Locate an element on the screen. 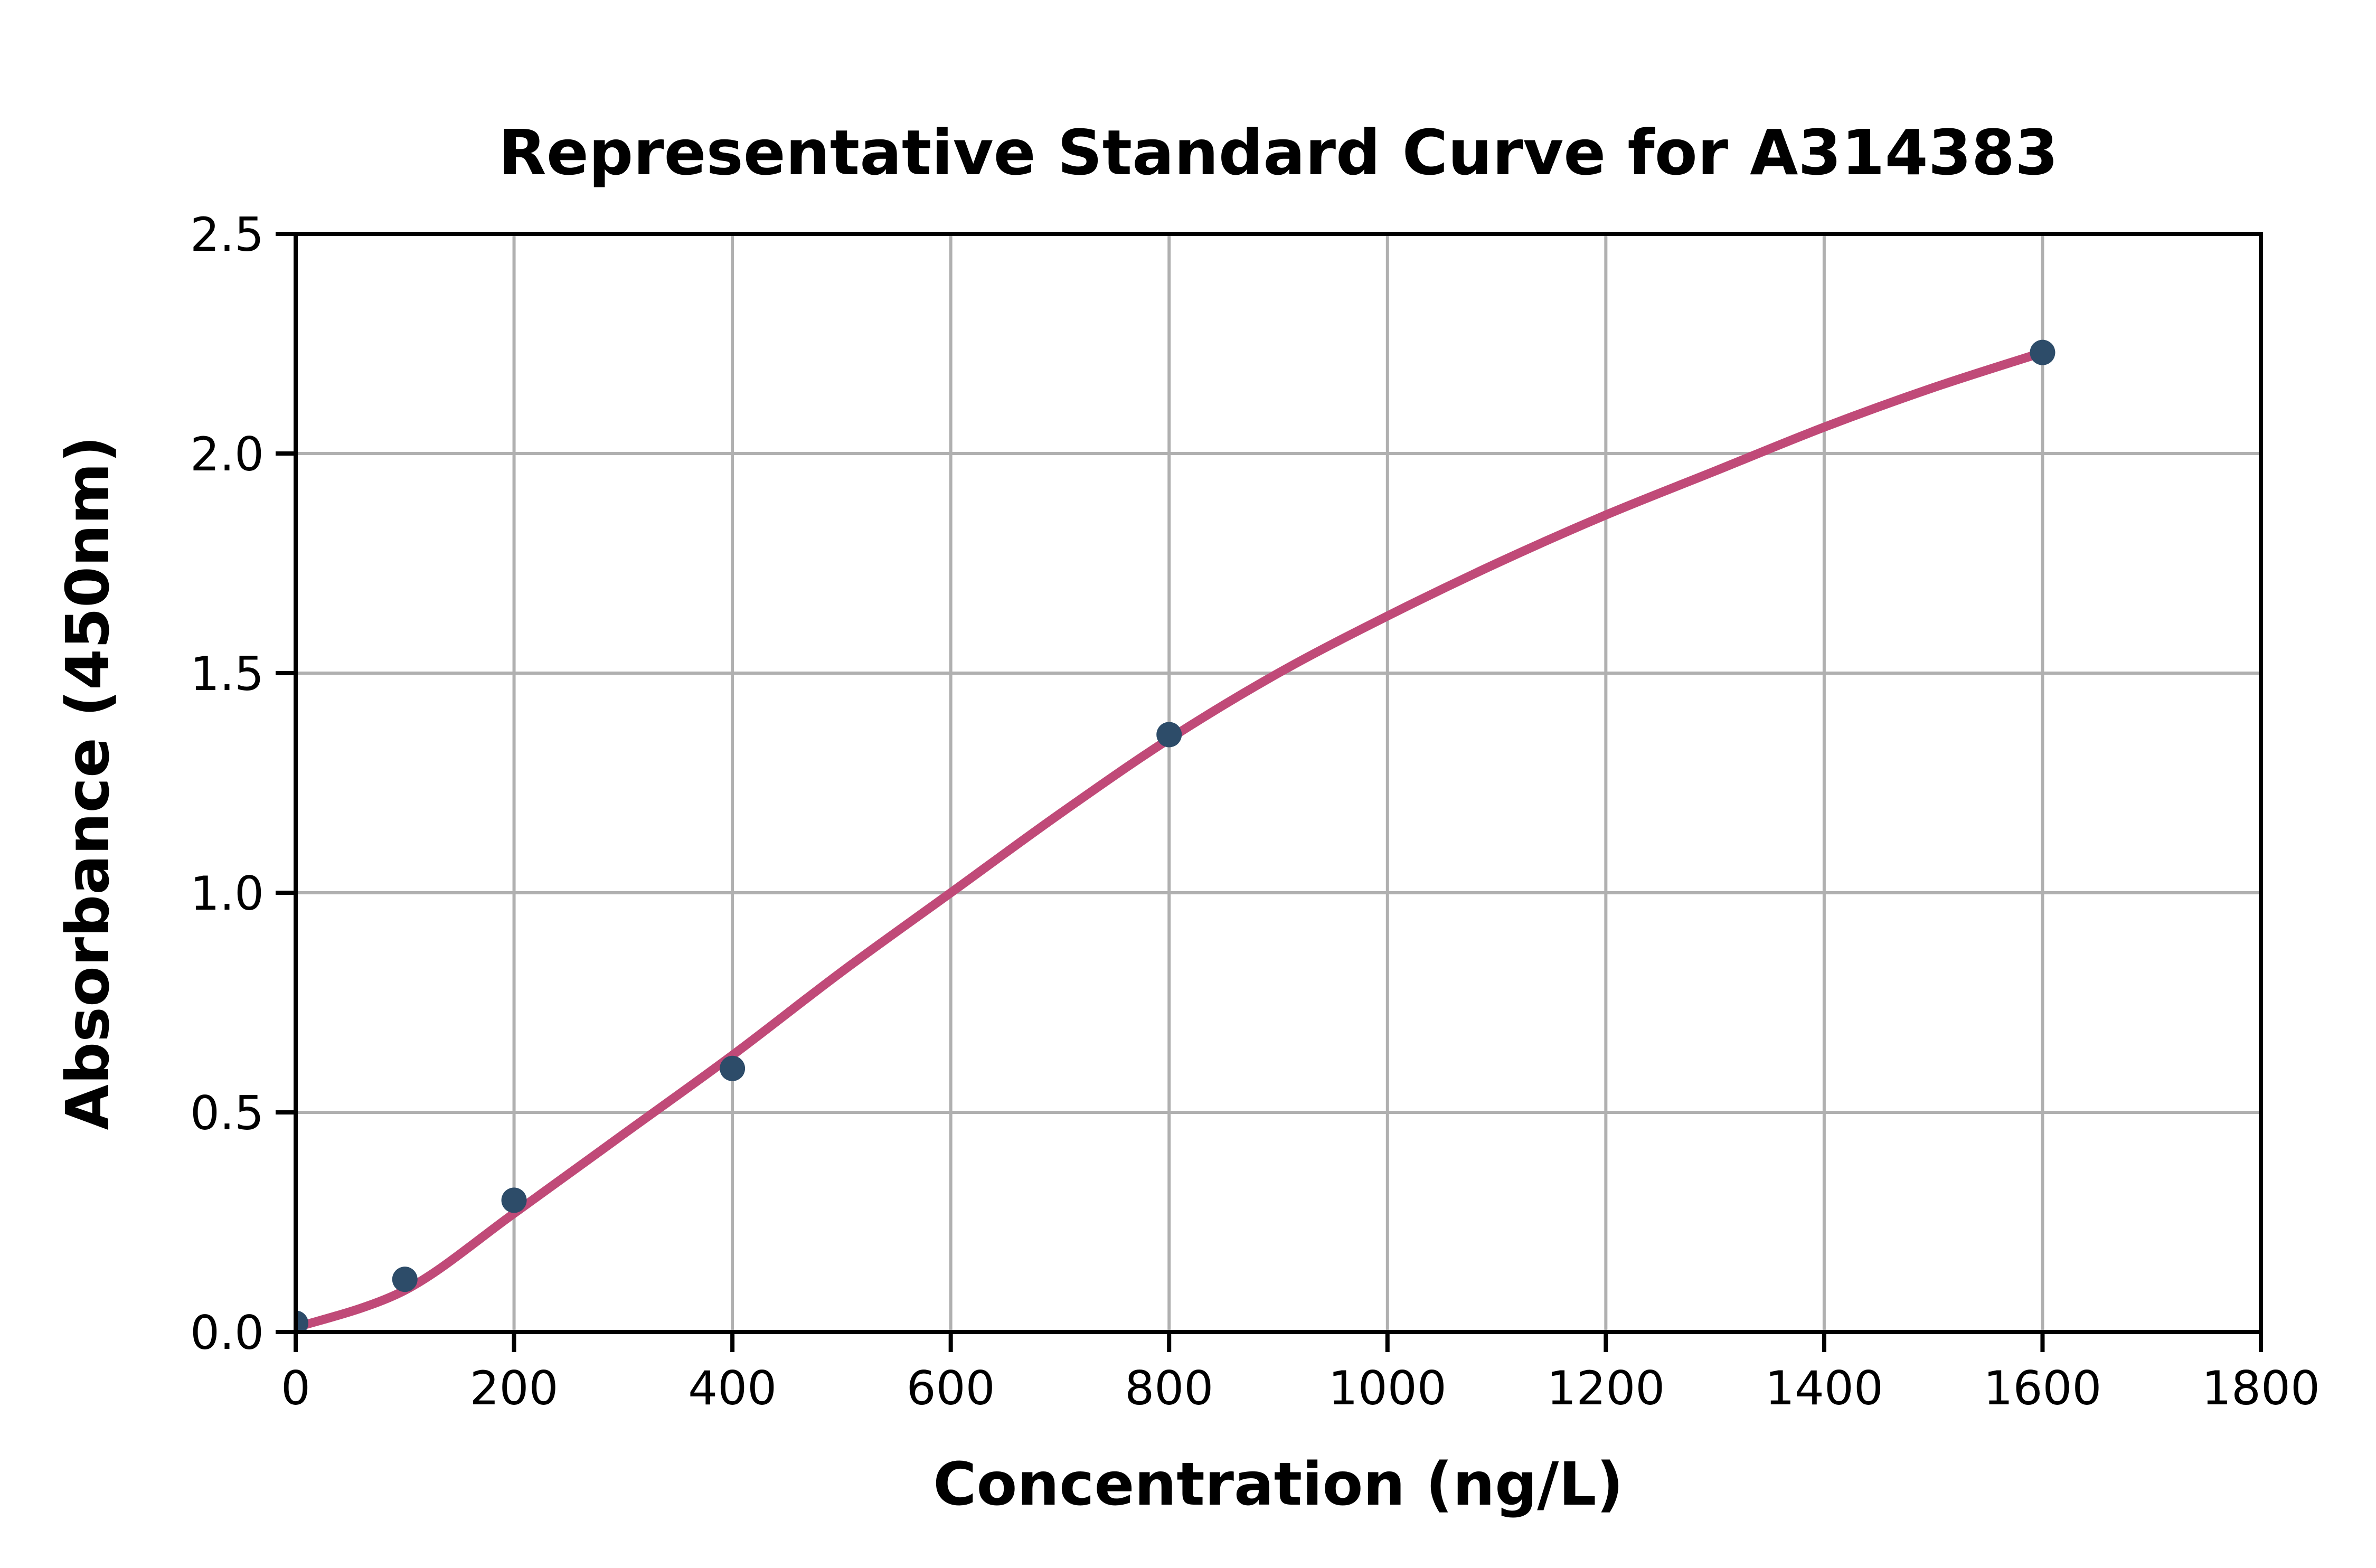 The width and height of the screenshot is (2376, 1568). x-tick-label: 800 is located at coordinates (1169, 1388).